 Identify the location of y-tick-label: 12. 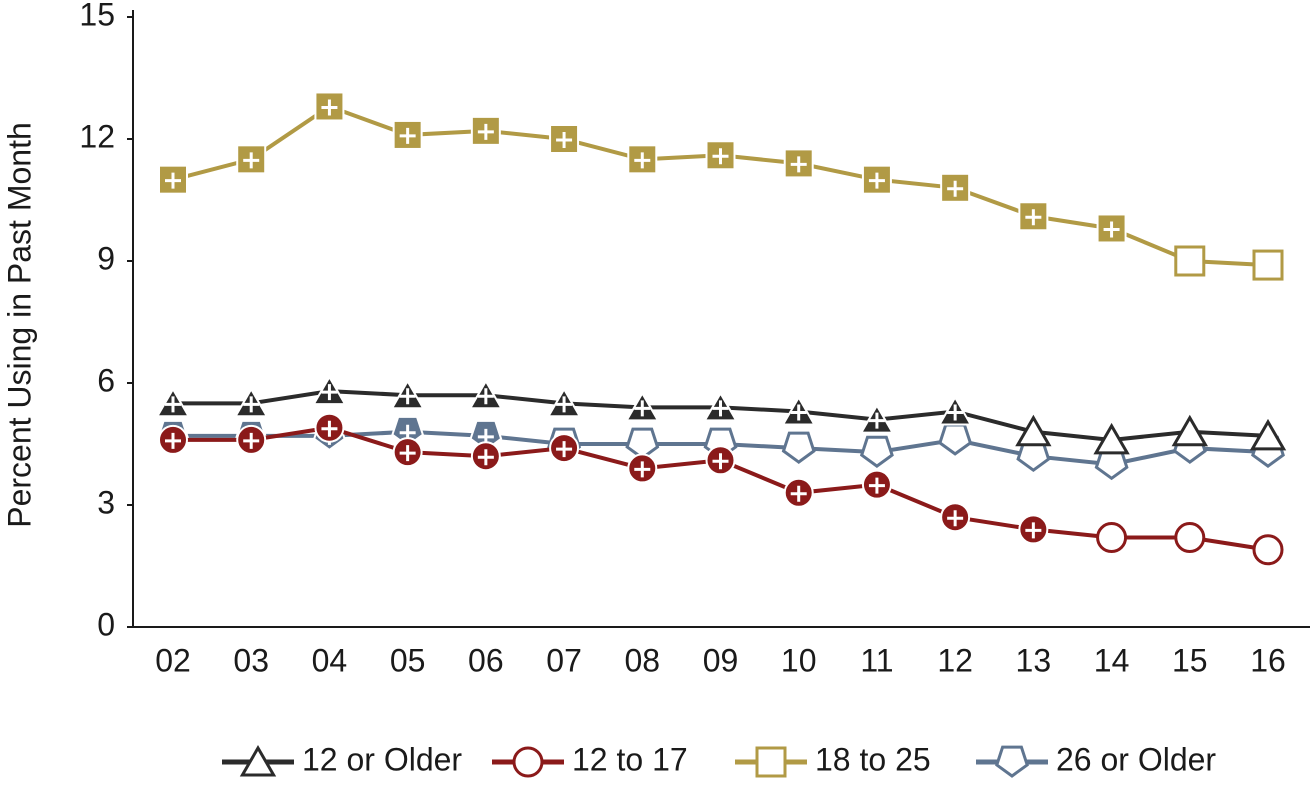
(97, 136).